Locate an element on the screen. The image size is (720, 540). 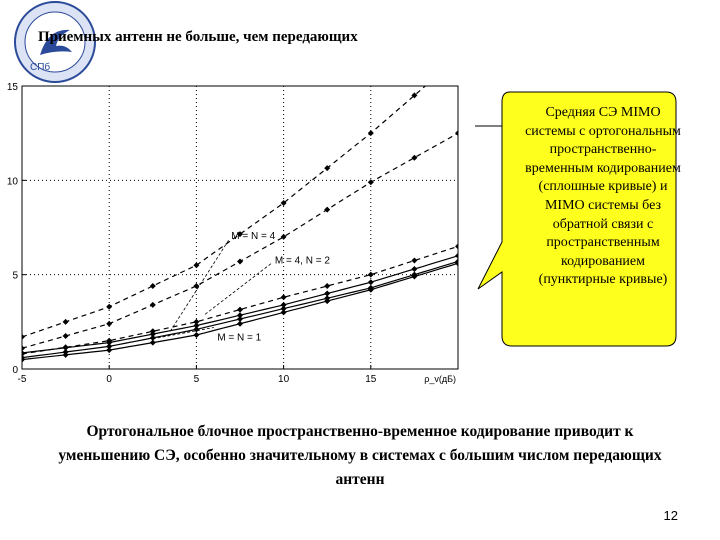
x-tick-label: 10 is located at coordinates (284, 379).